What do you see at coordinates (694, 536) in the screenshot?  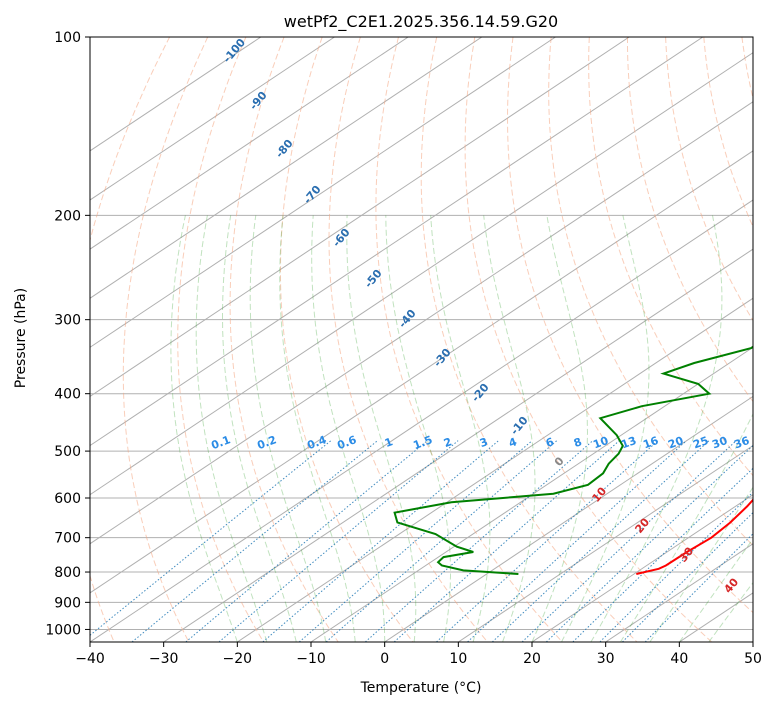 I see `temperature-line` at bounding box center [694, 536].